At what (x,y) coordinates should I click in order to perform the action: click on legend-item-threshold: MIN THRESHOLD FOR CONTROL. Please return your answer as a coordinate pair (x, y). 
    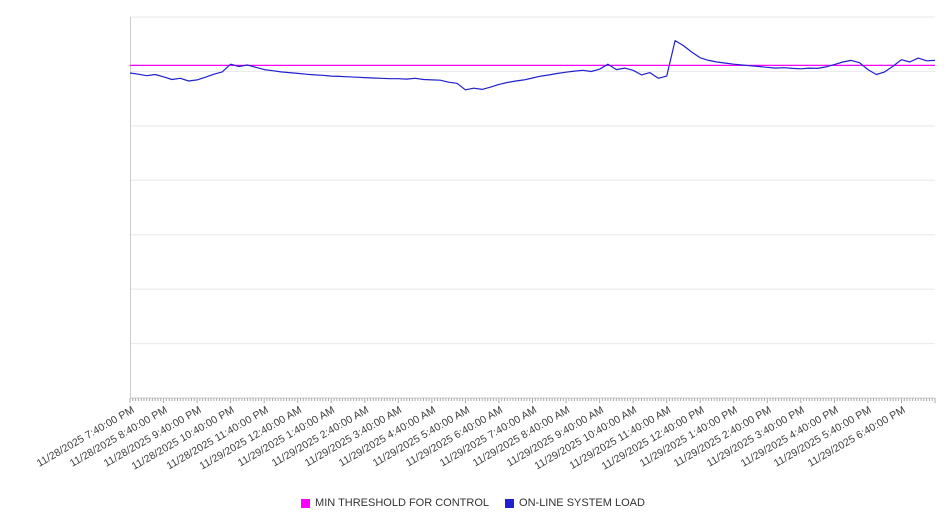
    Looking at the image, I should click on (395, 503).